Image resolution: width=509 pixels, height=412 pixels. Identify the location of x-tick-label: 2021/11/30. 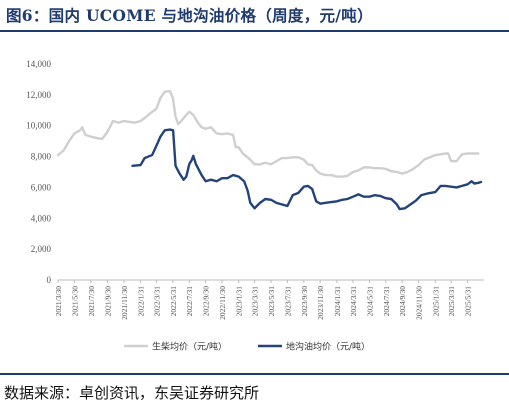
(124, 303).